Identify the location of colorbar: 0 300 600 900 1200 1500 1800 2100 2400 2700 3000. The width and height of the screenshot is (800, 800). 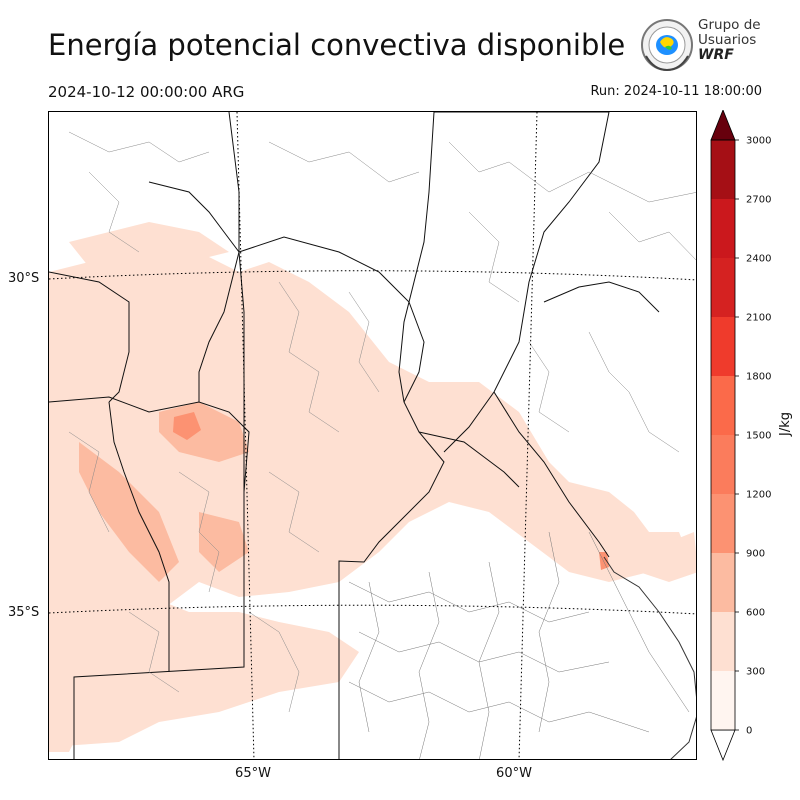
(740, 436).